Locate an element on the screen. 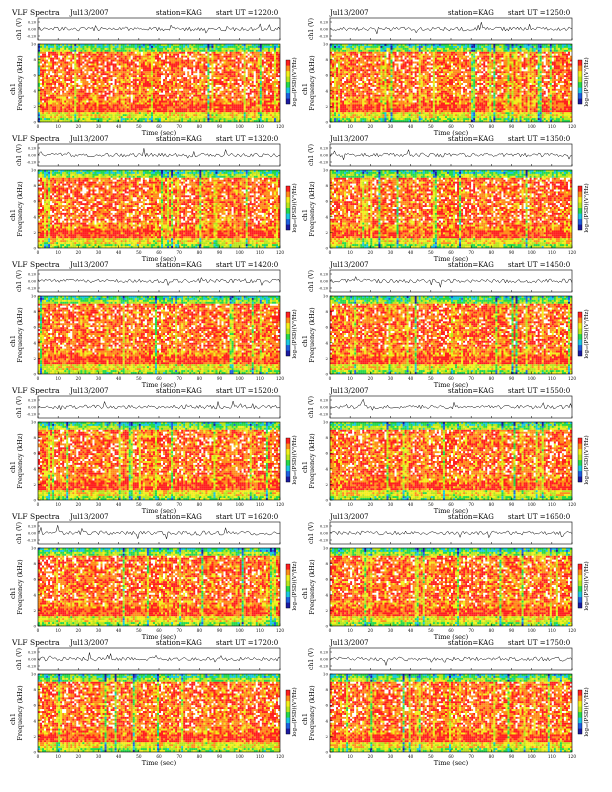 This screenshot has height=792, width=612. panel-start-time: start UT =1520:0 is located at coordinates (247, 391).